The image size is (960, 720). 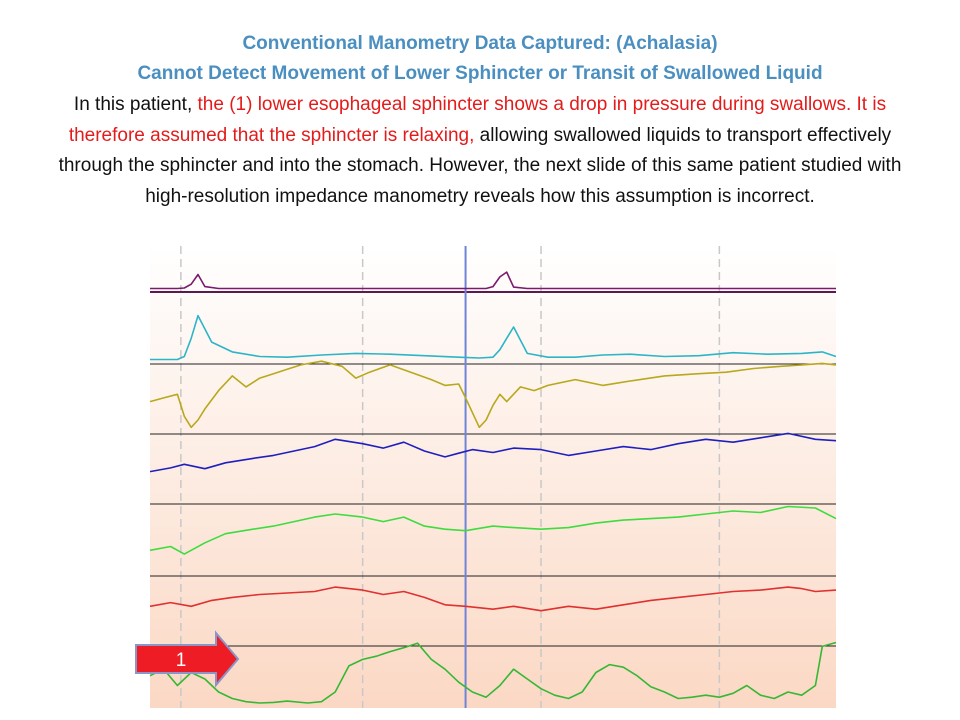 What do you see at coordinates (493, 599) in the screenshot?
I see `series-line-red` at bounding box center [493, 599].